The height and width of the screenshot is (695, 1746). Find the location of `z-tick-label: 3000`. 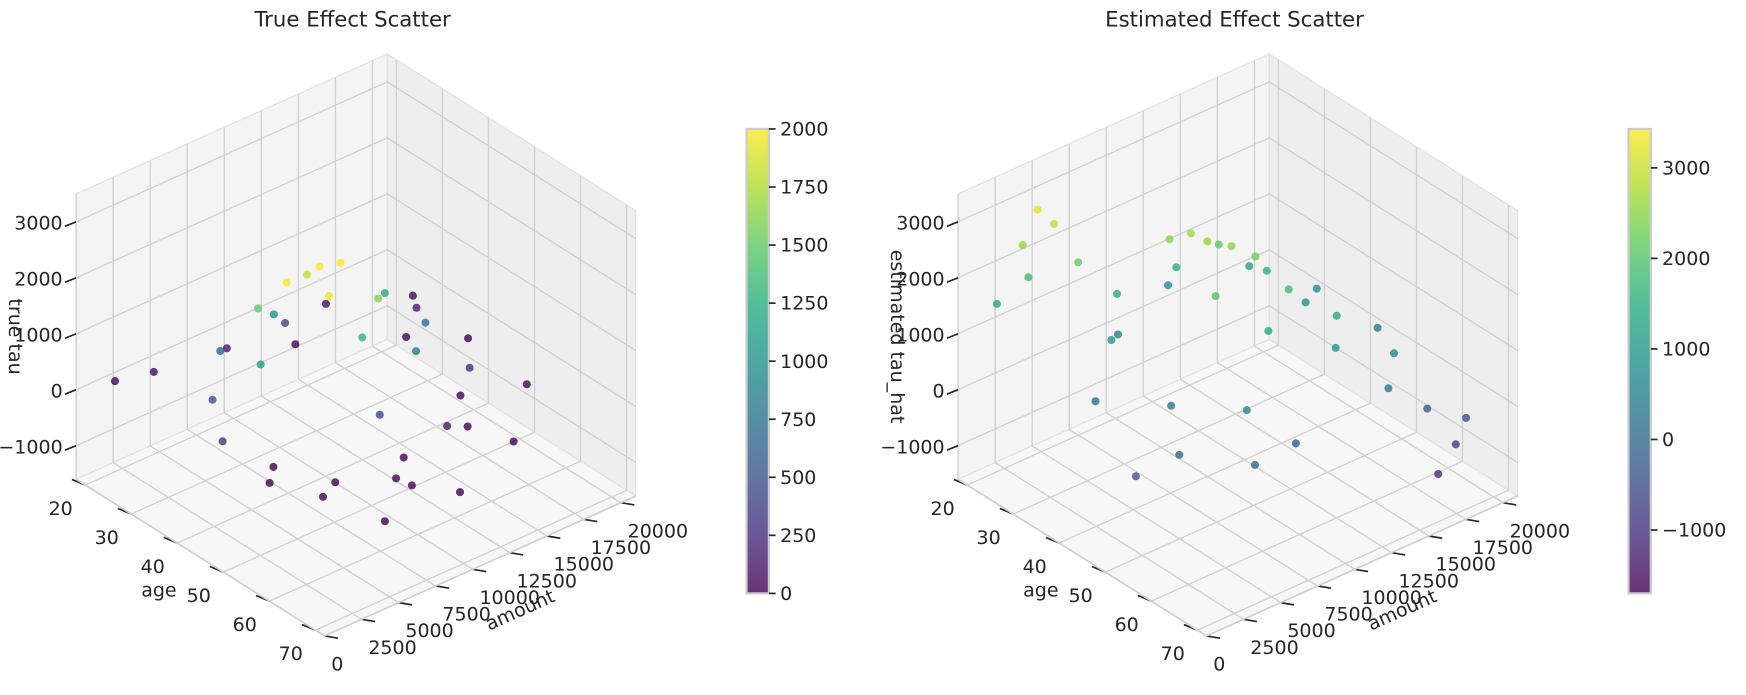

z-tick-label: 3000 is located at coordinates (920, 224).